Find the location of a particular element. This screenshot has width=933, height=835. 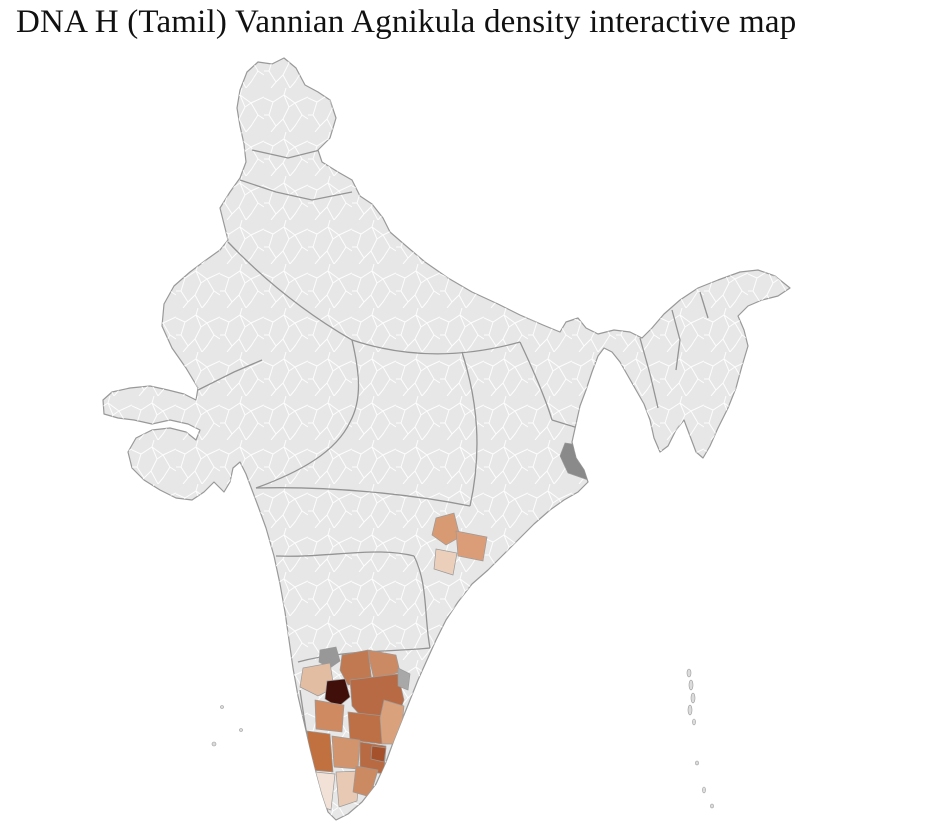

andaman-islands is located at coordinates (700, 738).